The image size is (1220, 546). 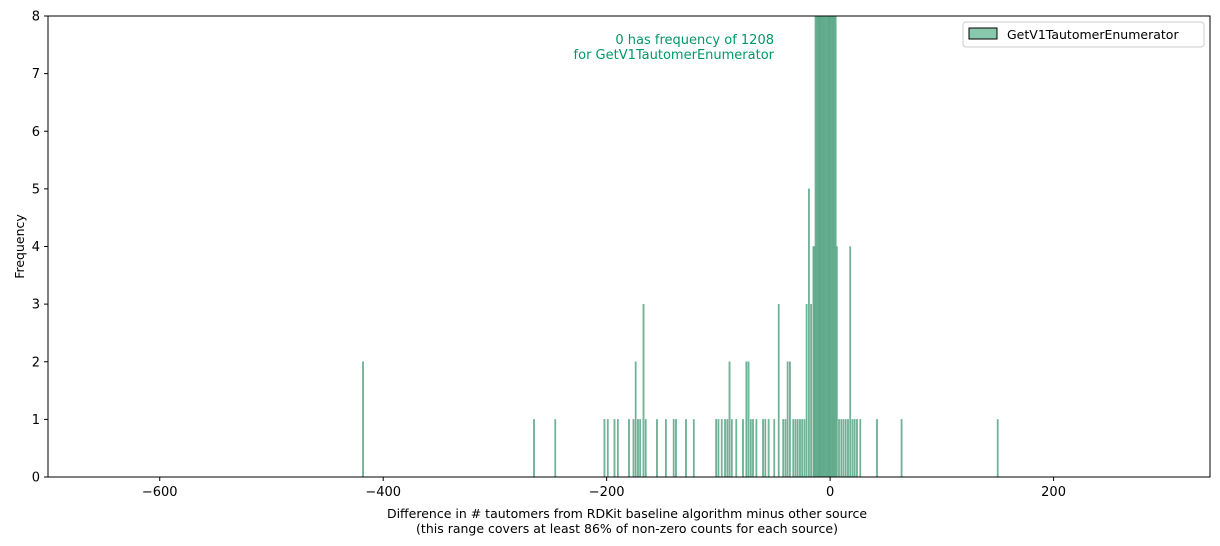 I want to click on legend: GetV1TautomerEnumerator, so click(x=1083, y=34).